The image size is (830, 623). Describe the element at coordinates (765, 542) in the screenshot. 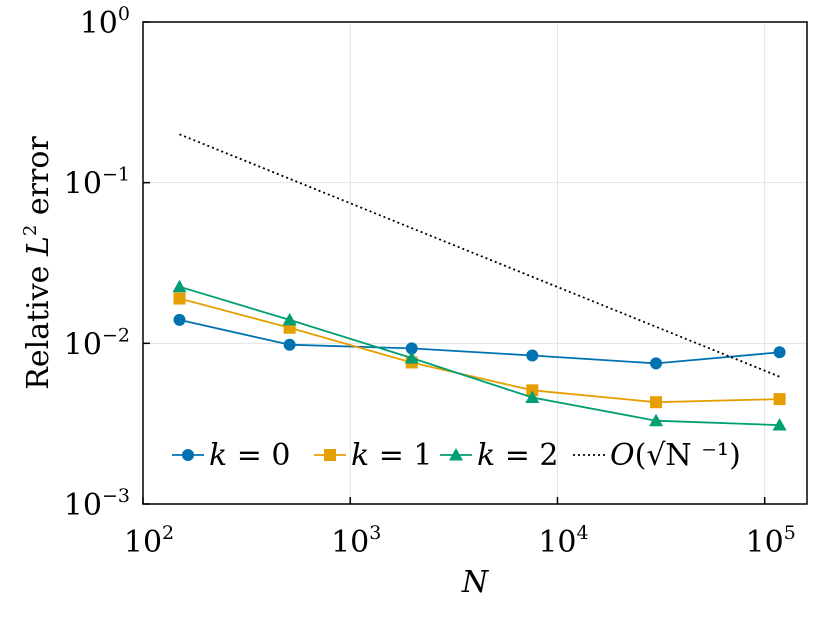

I see `x-tick-label-3-base: 10` at that location.